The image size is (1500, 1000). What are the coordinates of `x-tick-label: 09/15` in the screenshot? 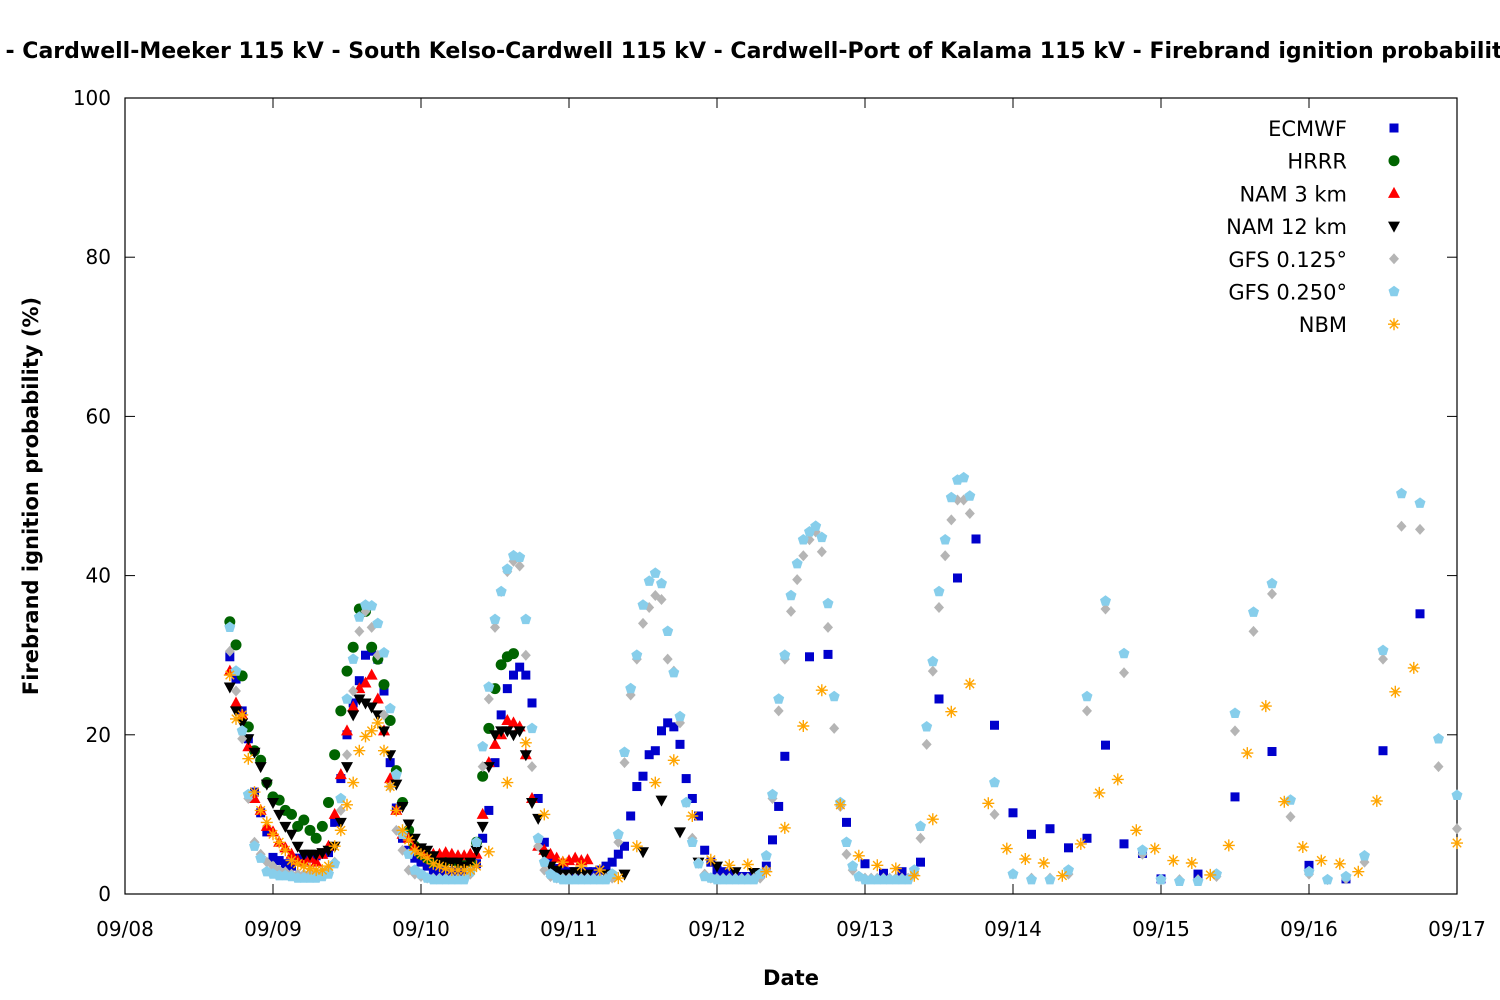 It's located at (1161, 929).